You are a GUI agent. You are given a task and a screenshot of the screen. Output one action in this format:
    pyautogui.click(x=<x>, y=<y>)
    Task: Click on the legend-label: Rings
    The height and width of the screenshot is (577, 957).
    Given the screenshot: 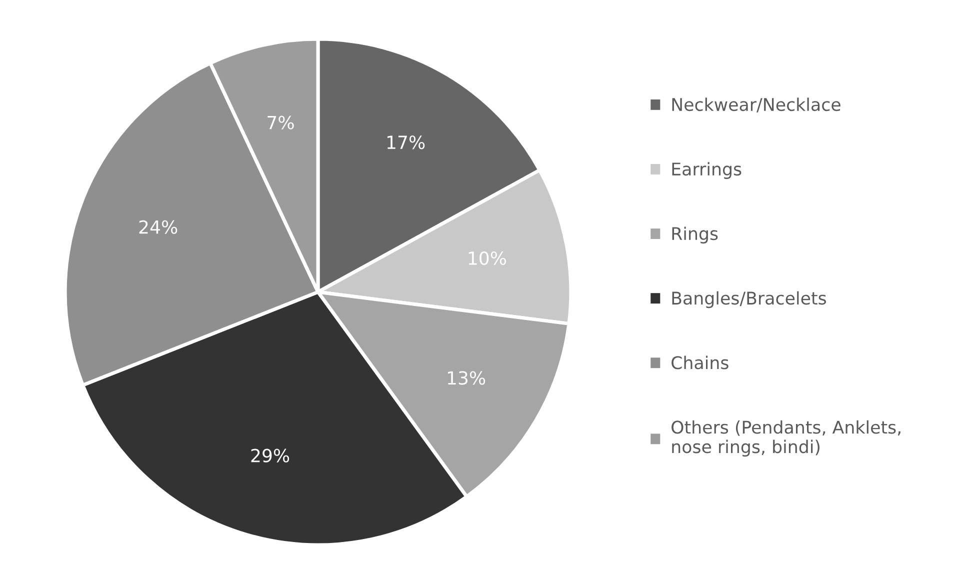 What is the action you would take?
    pyautogui.click(x=695, y=235)
    